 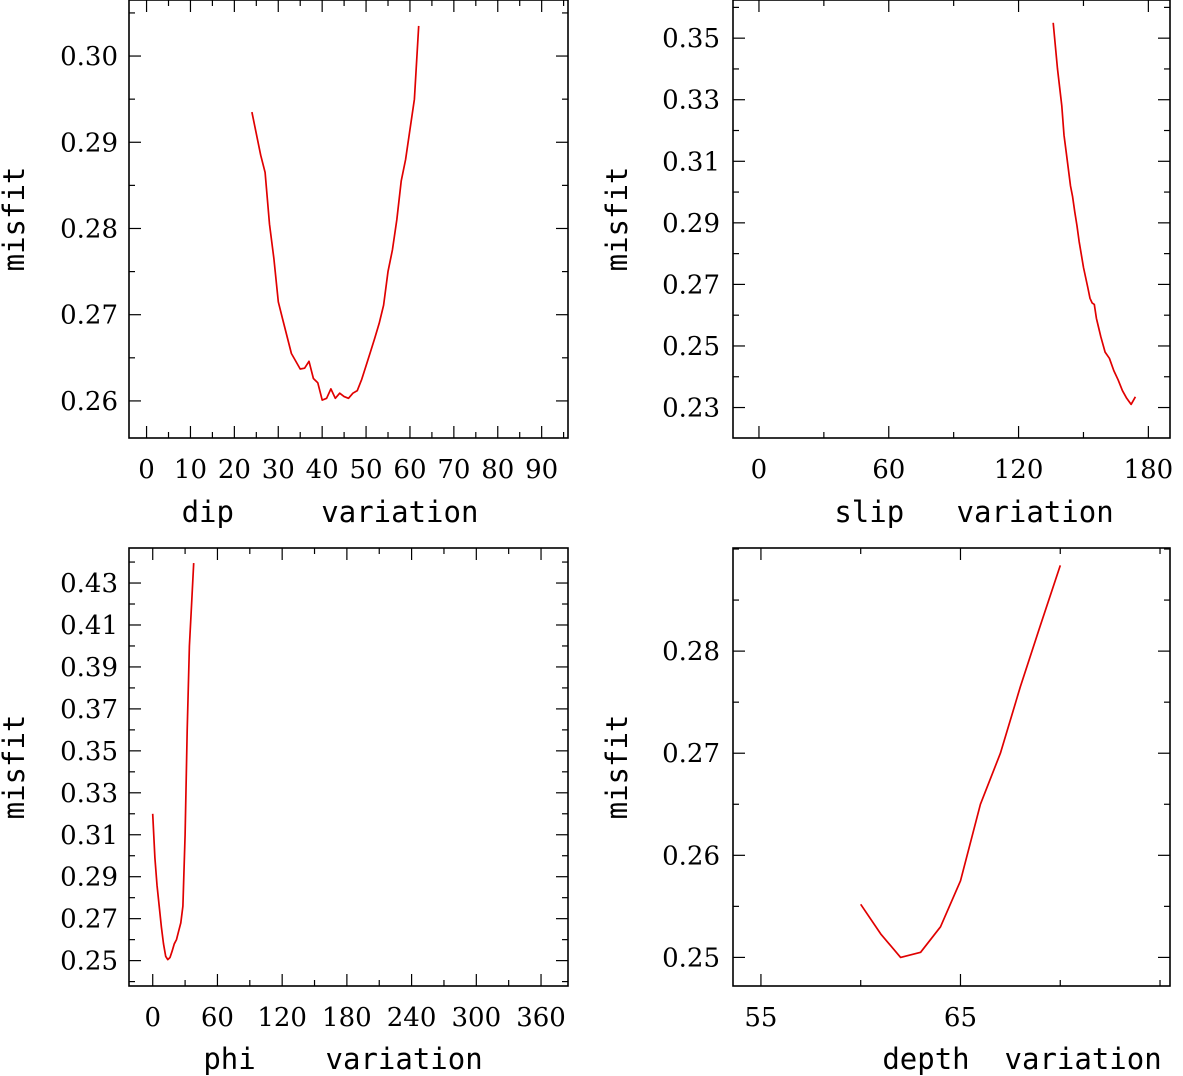 I want to click on y-tick-label: 0.37, so click(x=89, y=710).